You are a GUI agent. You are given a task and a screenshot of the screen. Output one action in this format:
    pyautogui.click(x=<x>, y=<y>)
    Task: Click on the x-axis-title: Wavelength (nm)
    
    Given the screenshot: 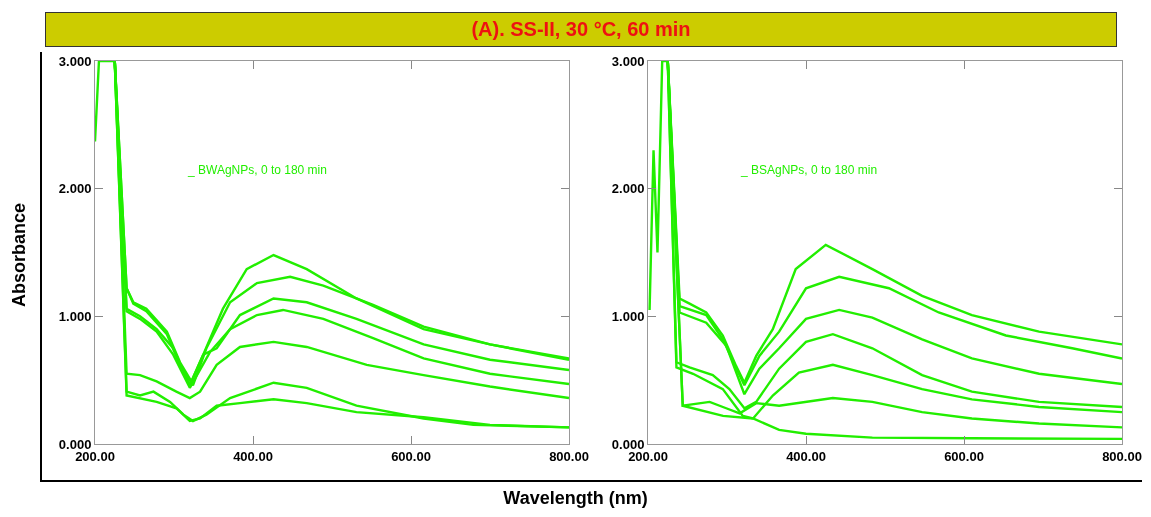 What is the action you would take?
    pyautogui.click(x=575, y=498)
    